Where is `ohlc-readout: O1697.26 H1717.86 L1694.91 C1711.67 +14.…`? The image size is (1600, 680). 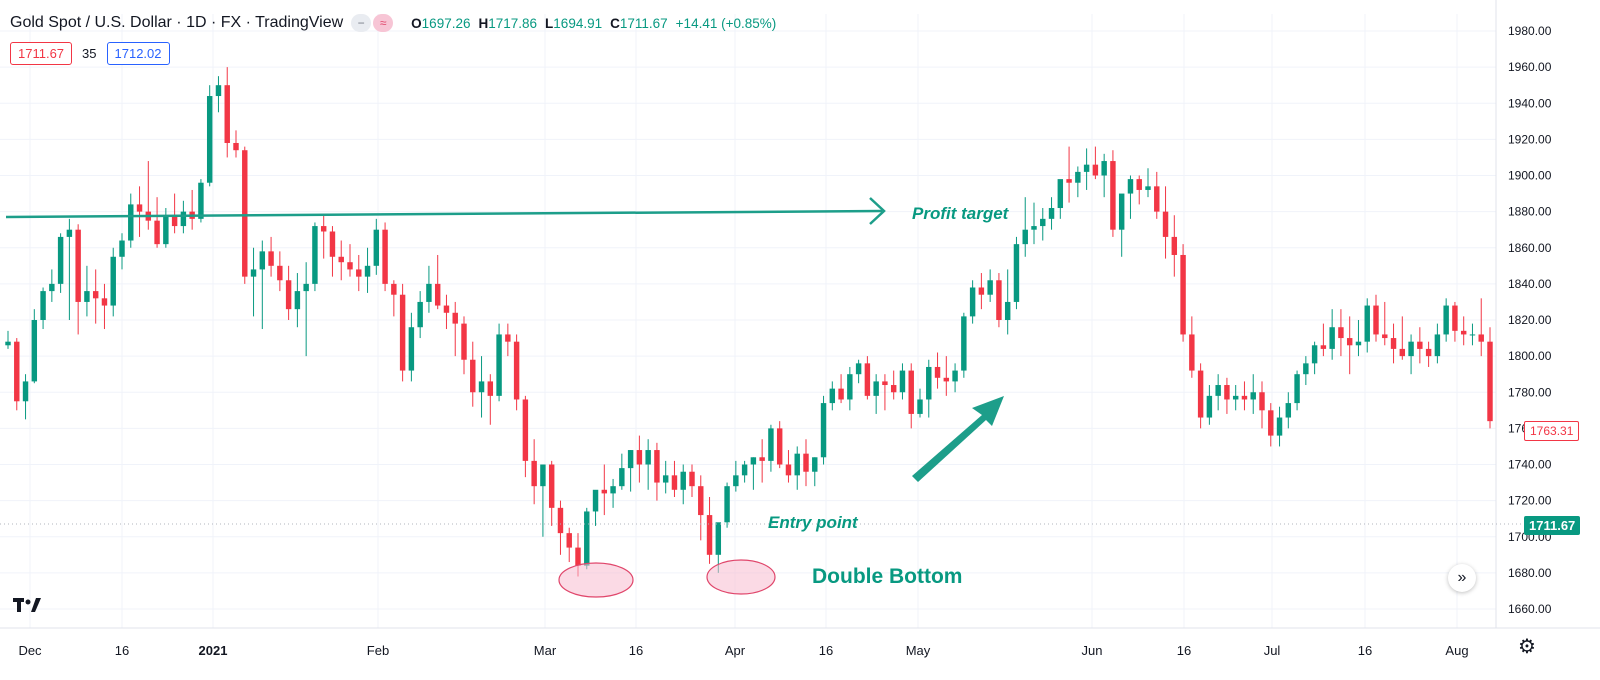
ohlc-readout: O1697.26 H1717.86 L1694.91 C1711.67 +14.… is located at coordinates (594, 23).